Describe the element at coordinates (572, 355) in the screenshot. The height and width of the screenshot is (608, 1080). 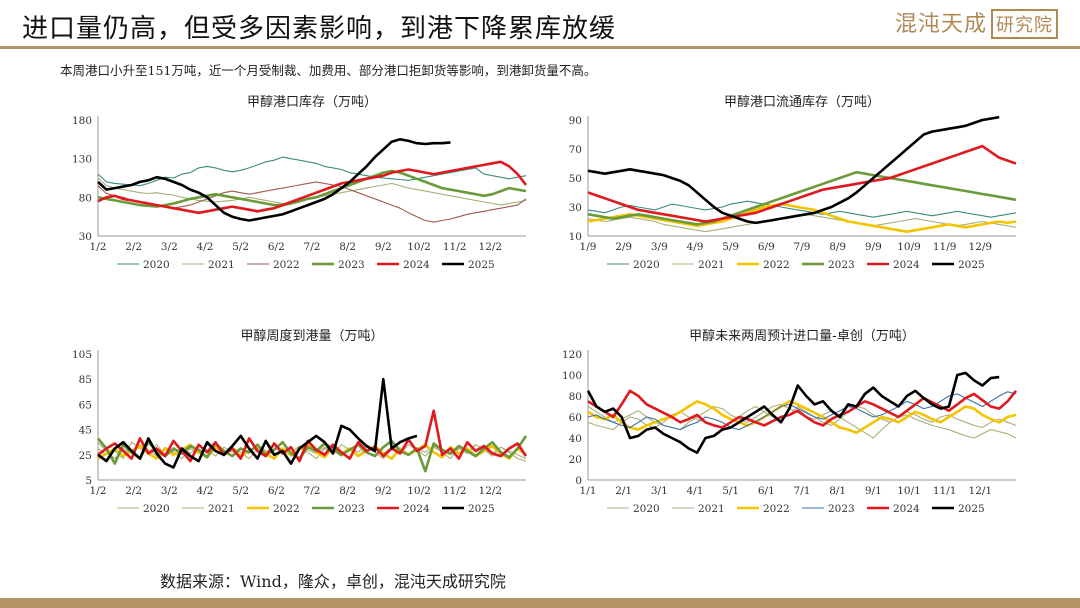
I see `y-tick-label: 120` at that location.